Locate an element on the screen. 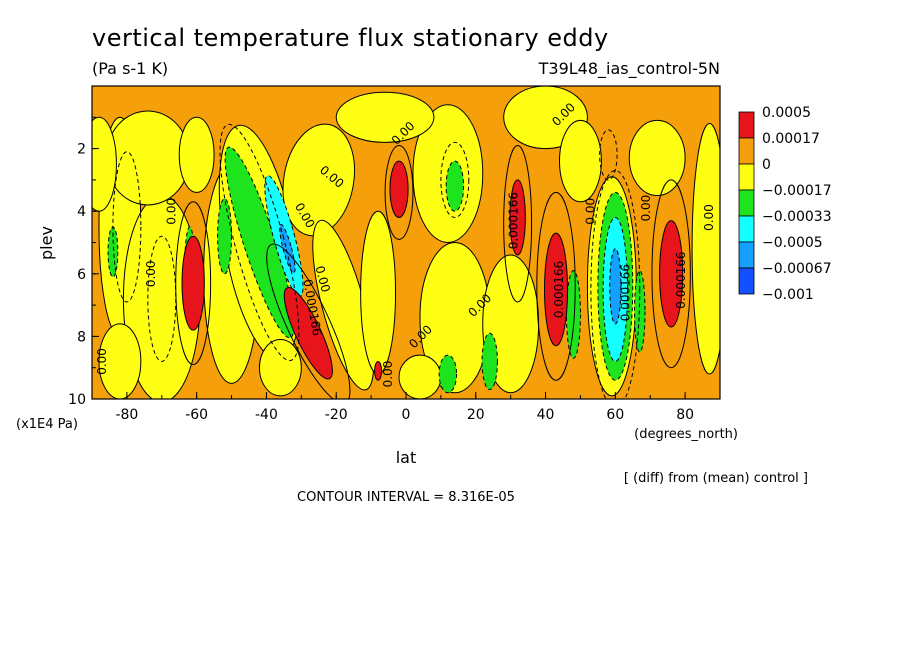 The height and width of the screenshot is (654, 904). legend-label: −0.001 is located at coordinates (788, 295).